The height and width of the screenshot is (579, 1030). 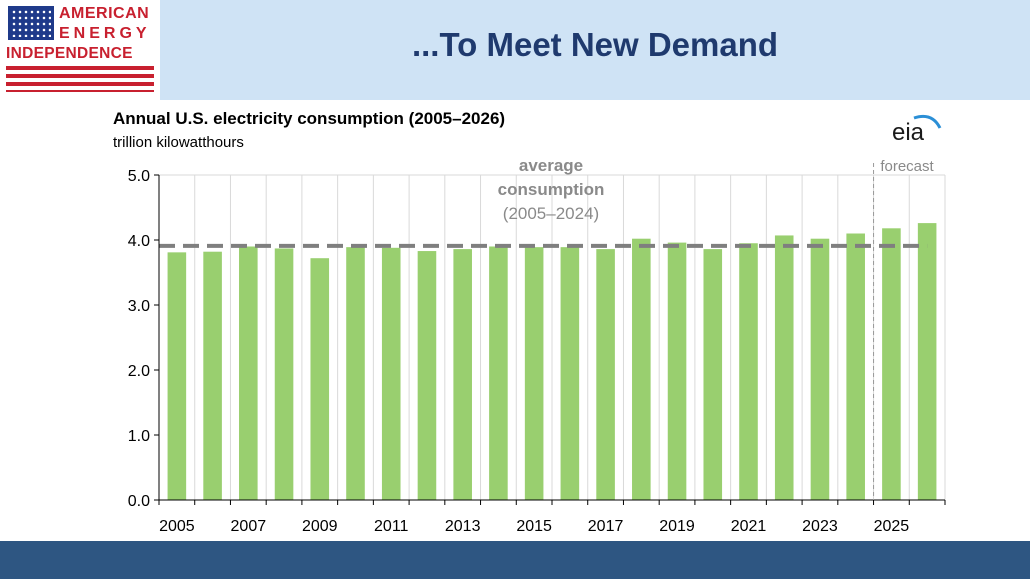 What do you see at coordinates (677, 526) in the screenshot?
I see `x-tick-label: 2019` at bounding box center [677, 526].